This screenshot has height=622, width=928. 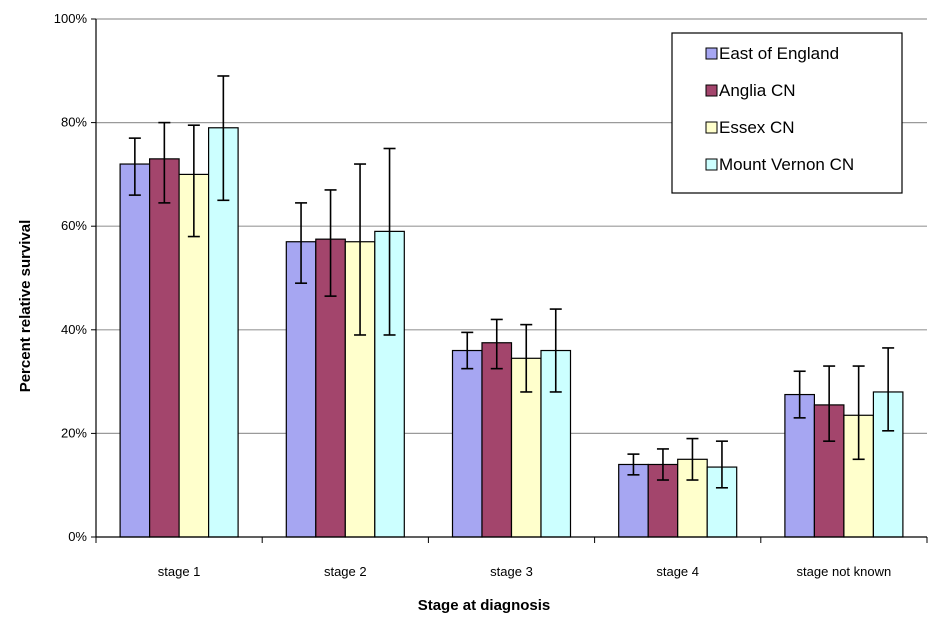 What do you see at coordinates (786, 164) in the screenshot?
I see `legend-label: Mount Vernon CN` at bounding box center [786, 164].